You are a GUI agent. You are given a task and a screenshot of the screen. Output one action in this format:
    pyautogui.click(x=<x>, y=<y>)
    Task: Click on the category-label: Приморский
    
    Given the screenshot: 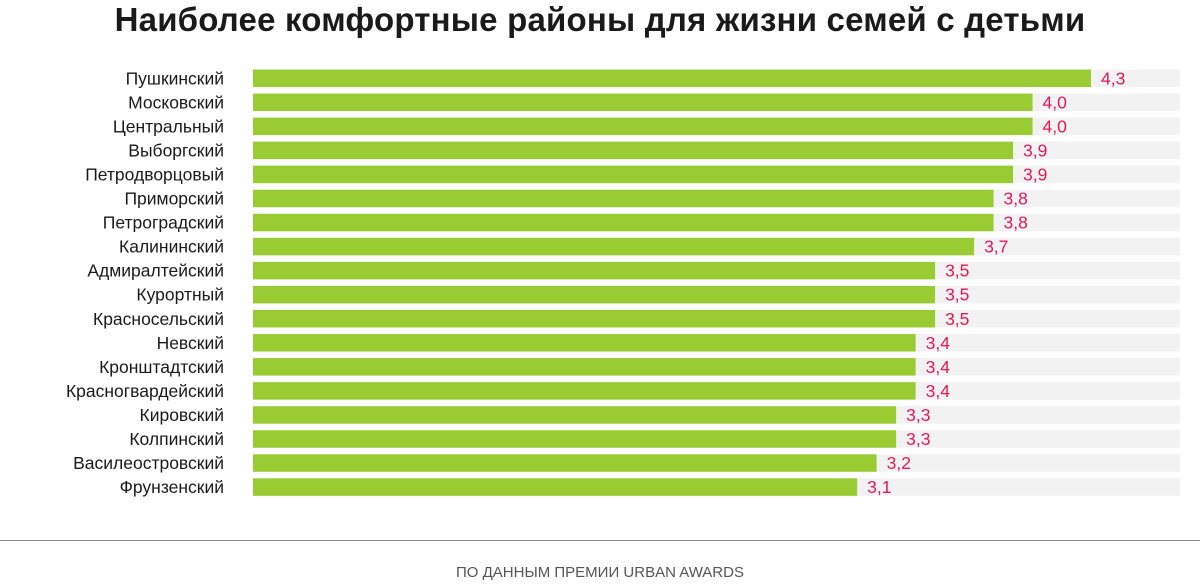 What is the action you would take?
    pyautogui.click(x=174, y=199)
    